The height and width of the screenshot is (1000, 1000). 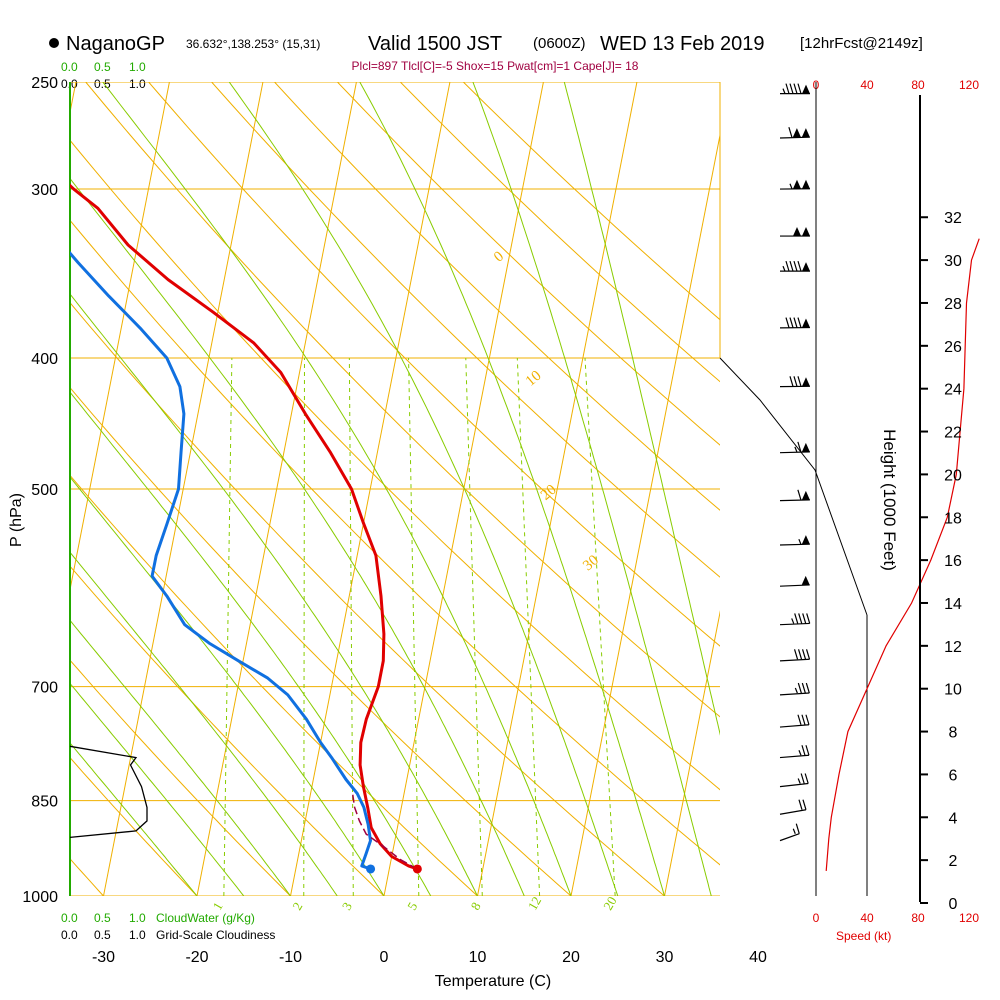 What do you see at coordinates (867, 85) in the screenshot?
I see `speed-top-tick: 40` at bounding box center [867, 85].